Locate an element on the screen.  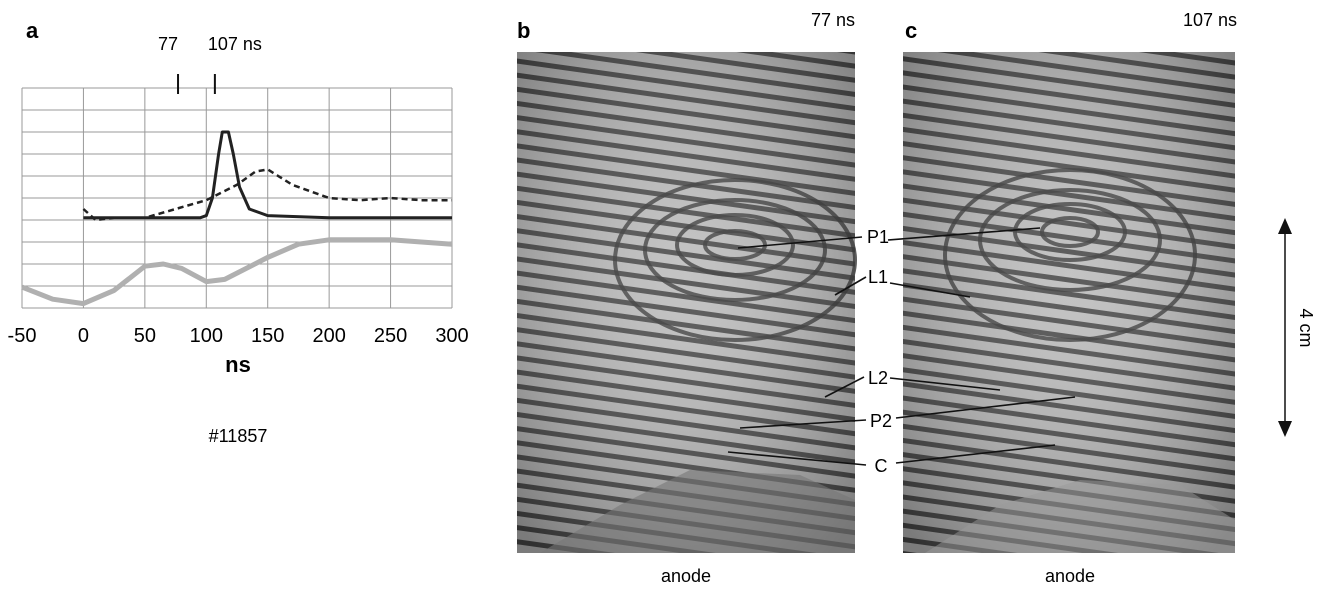
feature-label: L2 is located at coordinates (878, 378).